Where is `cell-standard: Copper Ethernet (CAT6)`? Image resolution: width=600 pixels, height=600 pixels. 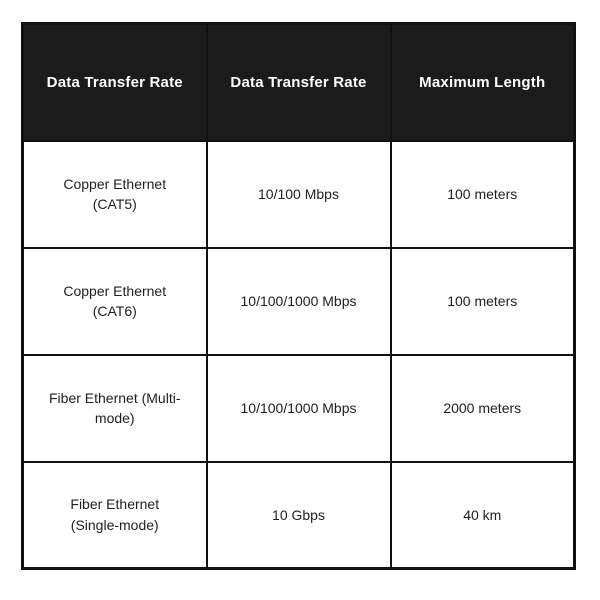 cell-standard: Copper Ethernet (CAT6) is located at coordinates (114, 301).